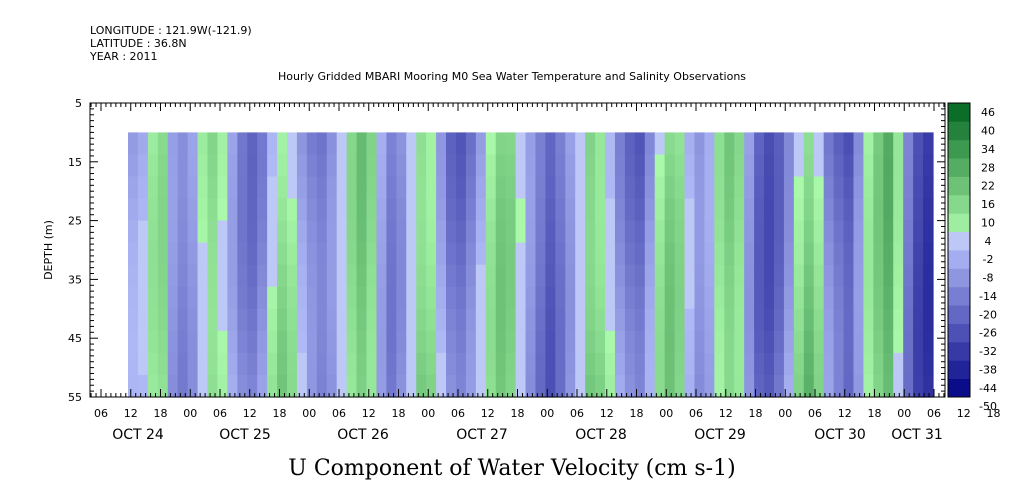  What do you see at coordinates (720, 435) in the screenshot?
I see `x-day-label: OCT 29` at bounding box center [720, 435].